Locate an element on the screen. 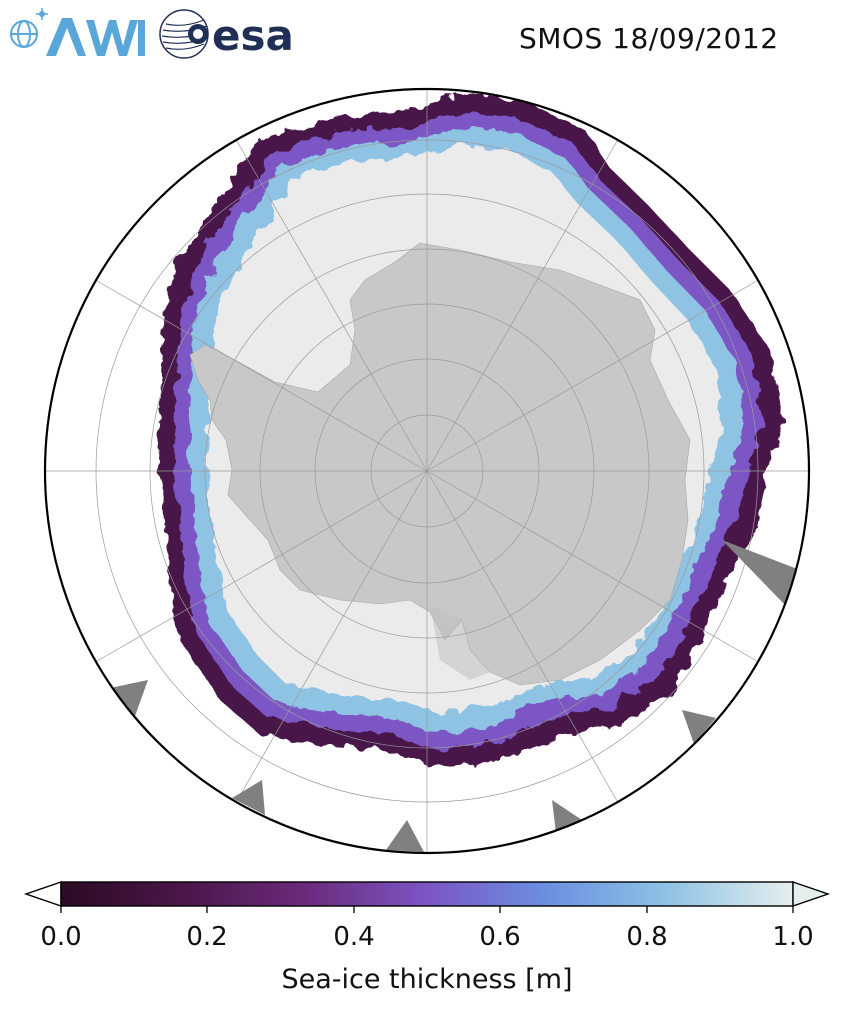 The height and width of the screenshot is (1026, 854). map-title: SMOS 18/09/2012 is located at coordinates (649, 38).